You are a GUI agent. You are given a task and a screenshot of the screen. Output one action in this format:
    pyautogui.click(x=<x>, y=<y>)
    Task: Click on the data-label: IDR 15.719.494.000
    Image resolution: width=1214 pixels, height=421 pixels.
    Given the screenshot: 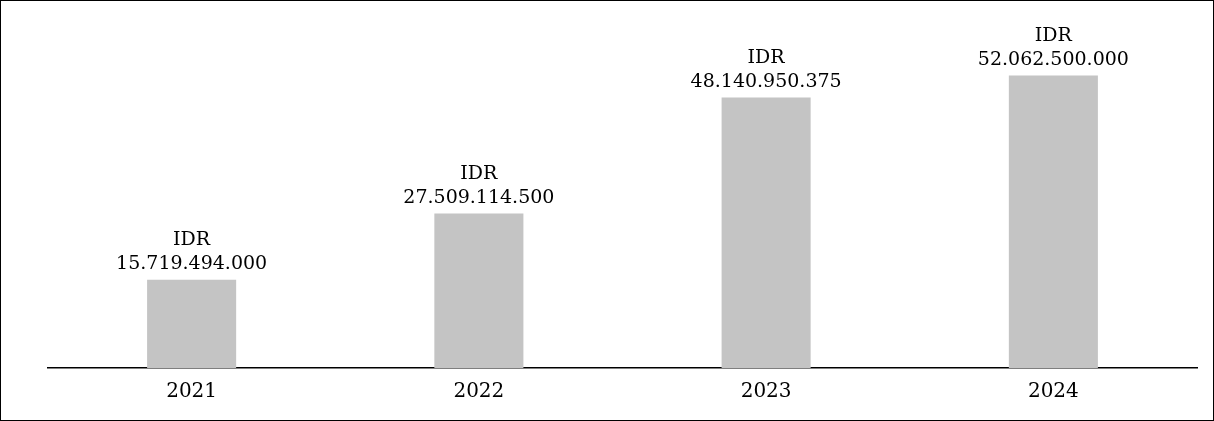 What is the action you would take?
    pyautogui.click(x=192, y=250)
    